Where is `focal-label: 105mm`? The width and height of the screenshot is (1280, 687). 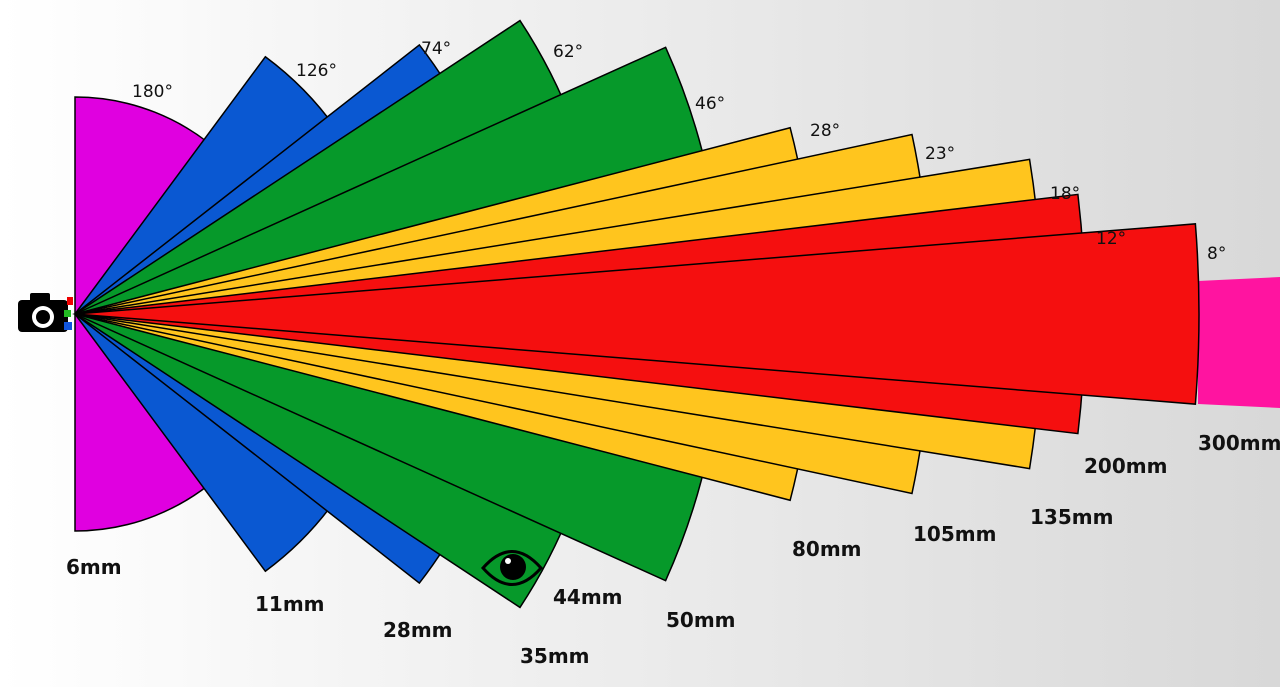 focal-label: 105mm is located at coordinates (954, 534).